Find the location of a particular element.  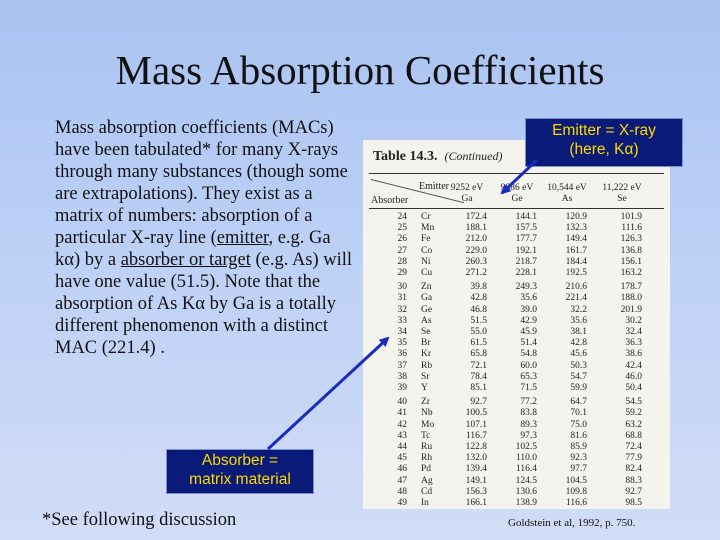

mac-value: 36.3 is located at coordinates (633, 343).